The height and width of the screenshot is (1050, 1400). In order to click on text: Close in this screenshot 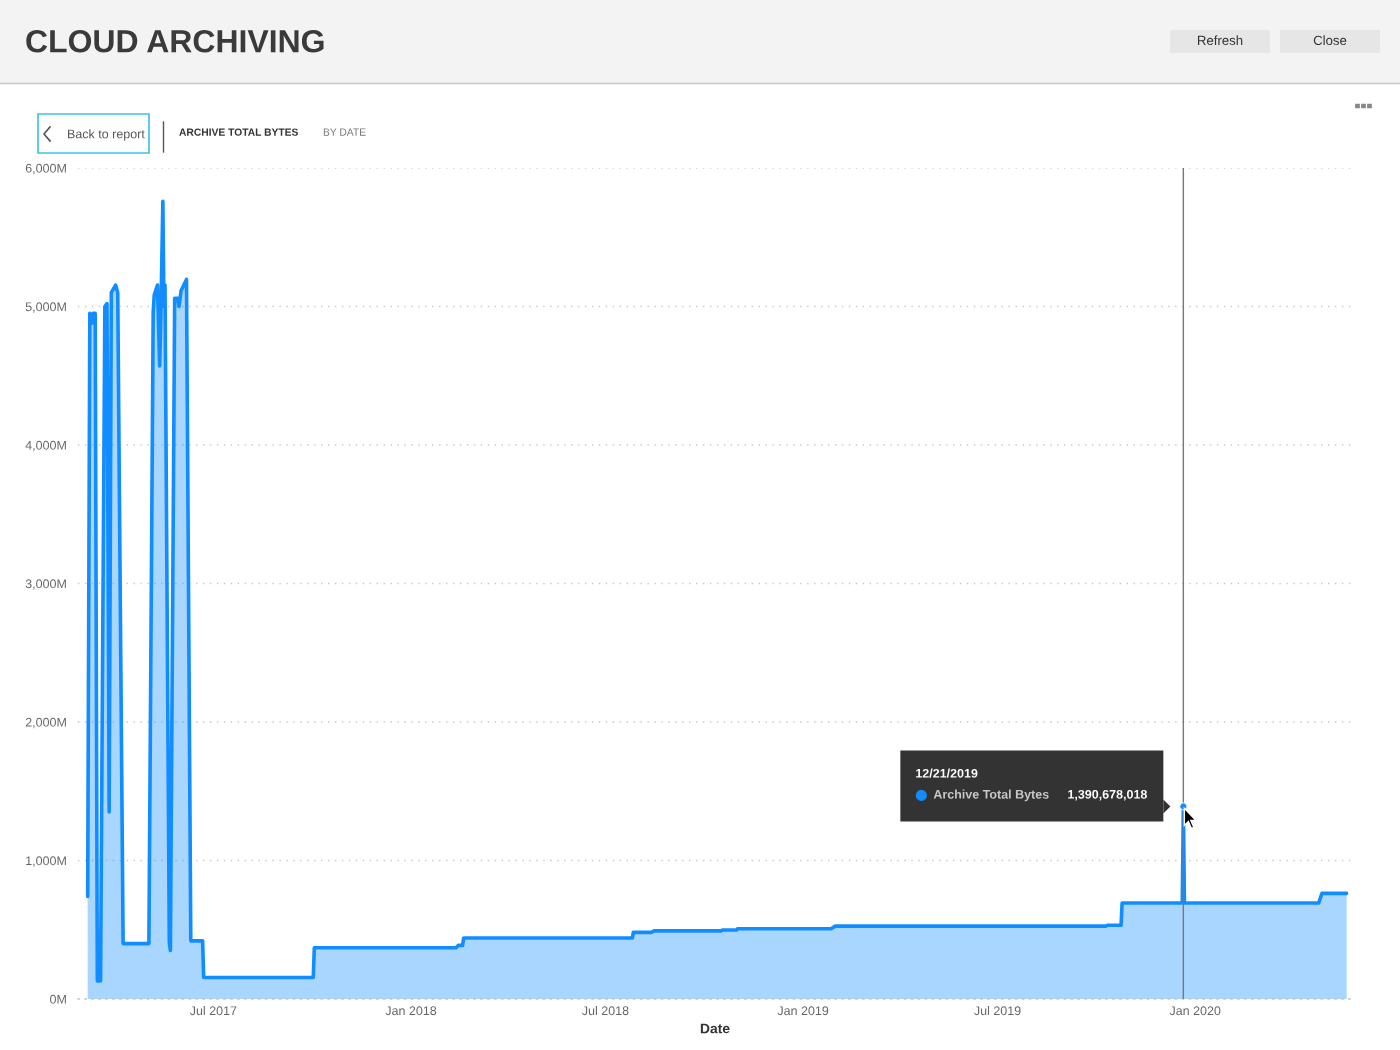, I will do `click(1330, 40)`.